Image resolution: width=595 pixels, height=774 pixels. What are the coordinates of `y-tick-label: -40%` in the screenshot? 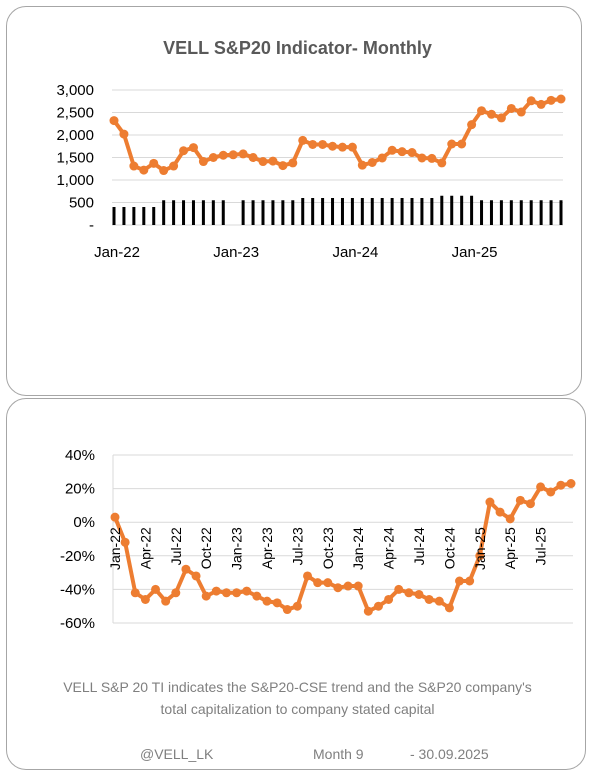 It's located at (77, 589).